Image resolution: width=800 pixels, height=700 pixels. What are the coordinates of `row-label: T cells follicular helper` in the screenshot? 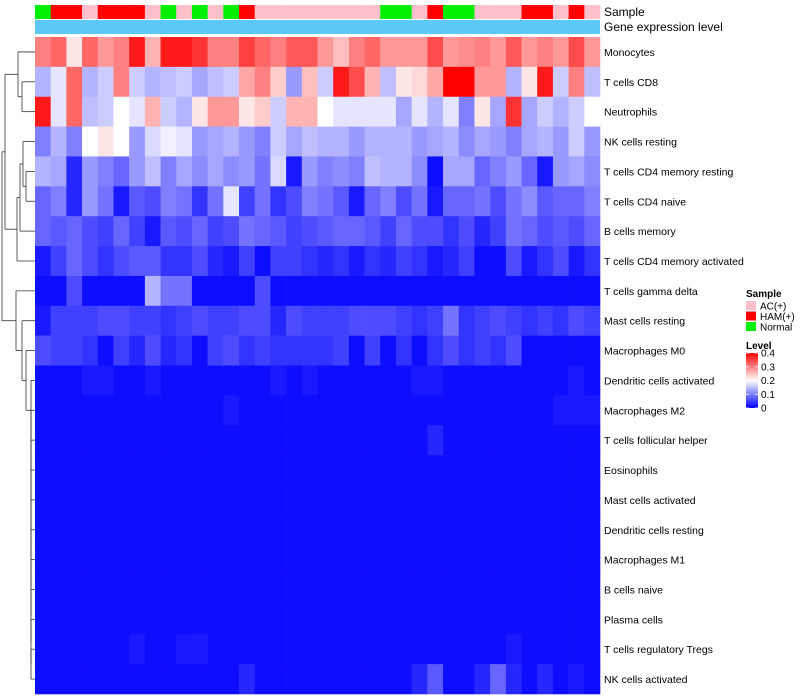 It's located at (656, 441).